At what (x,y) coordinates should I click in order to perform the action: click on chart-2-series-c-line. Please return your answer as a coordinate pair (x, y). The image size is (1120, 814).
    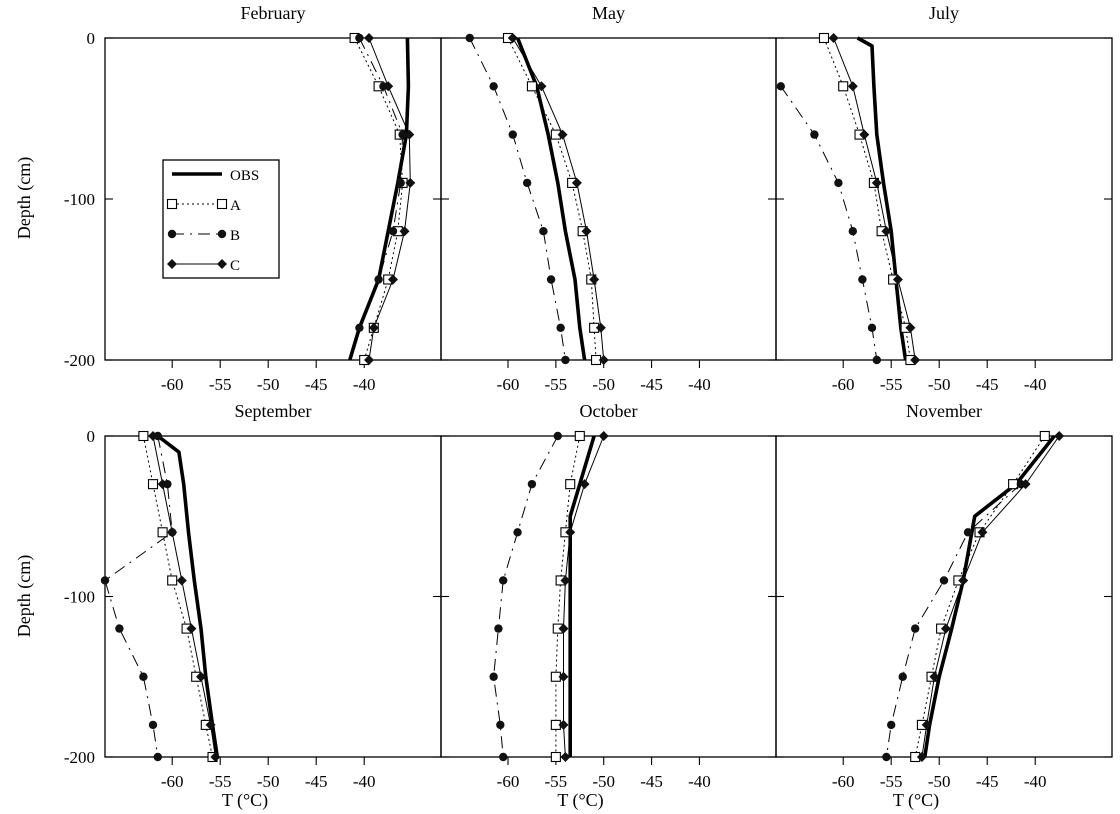
    Looking at the image, I should click on (874, 199).